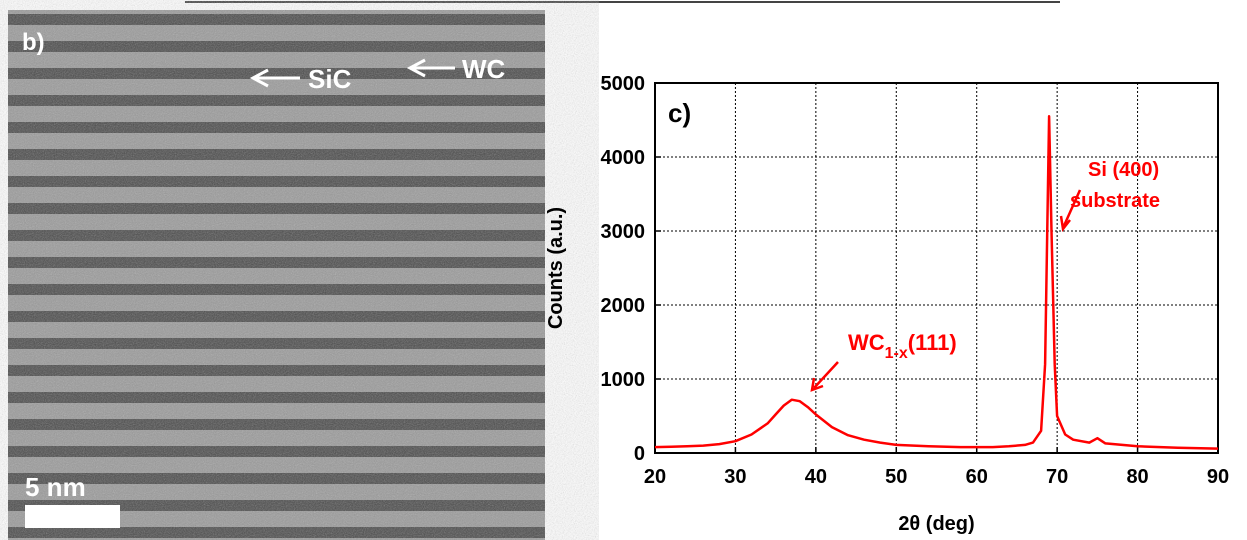  What do you see at coordinates (623, 380) in the screenshot?
I see `y-tick-label: 1000` at bounding box center [623, 380].